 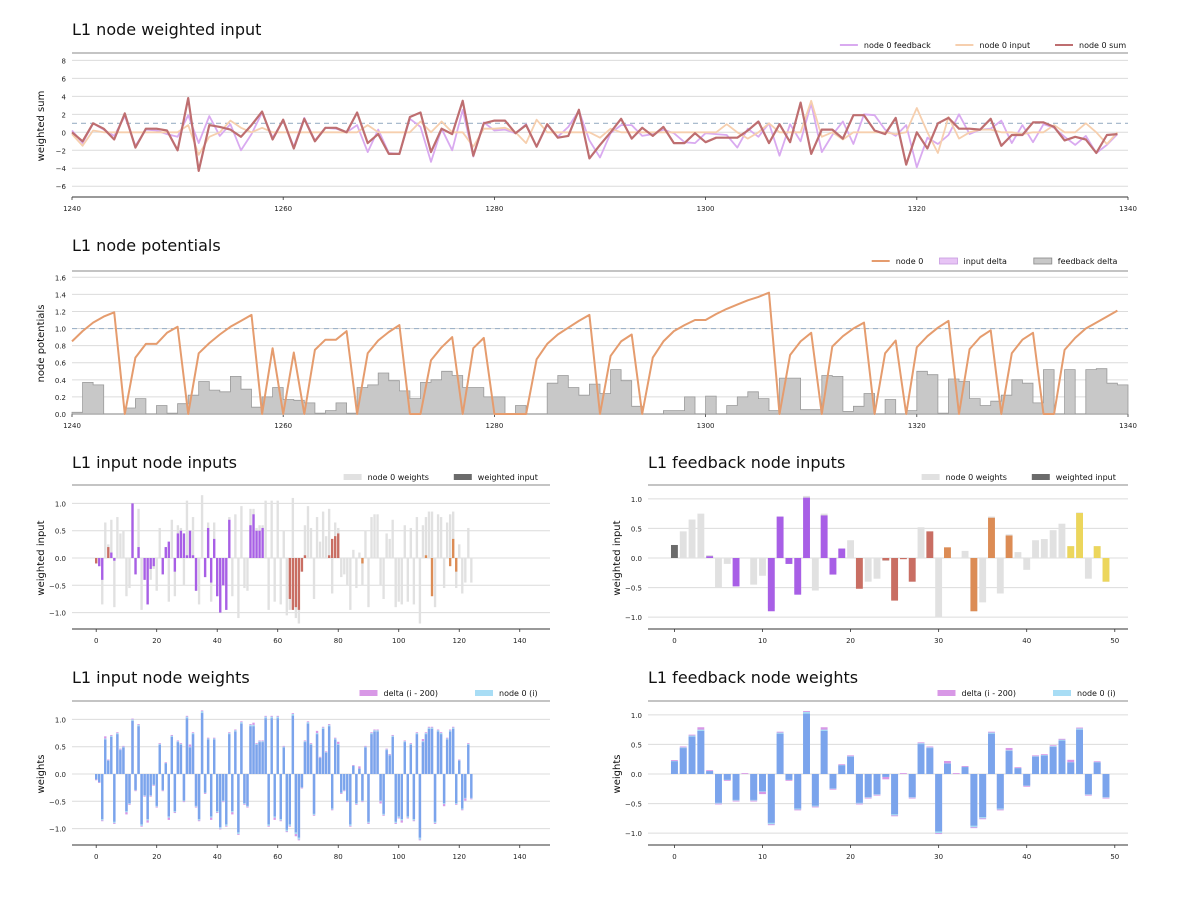 What do you see at coordinates (956, 773) in the screenshot?
I see `delta-bar` at bounding box center [956, 773].